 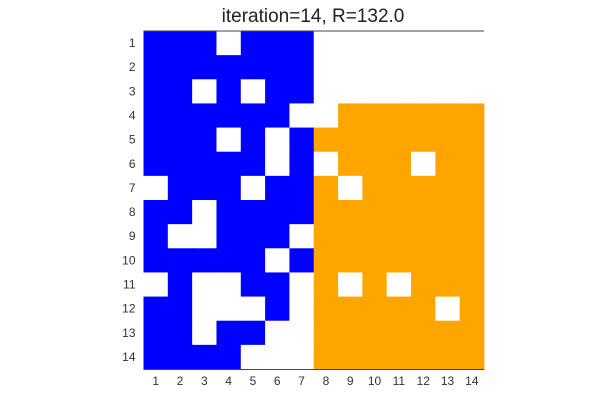 What do you see at coordinates (132, 91) in the screenshot?
I see `y-tick-label: 3` at bounding box center [132, 91].